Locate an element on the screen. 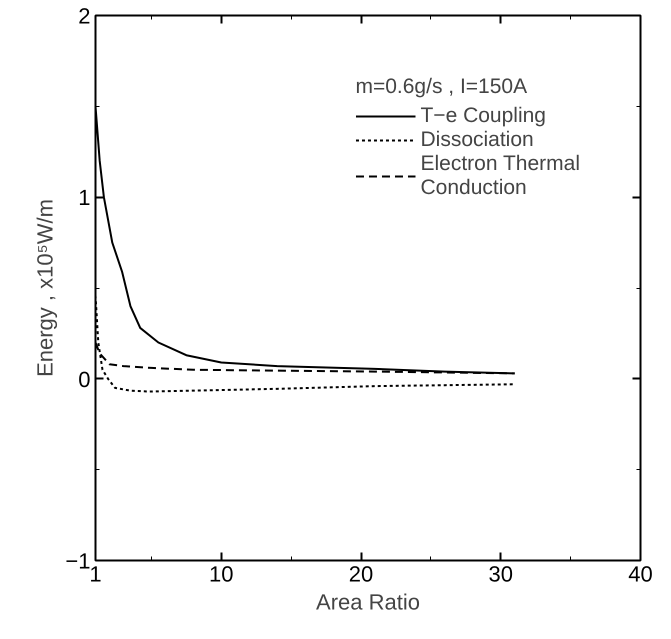  legend-label: Electron Thermal Conduction is located at coordinates (500, 176).